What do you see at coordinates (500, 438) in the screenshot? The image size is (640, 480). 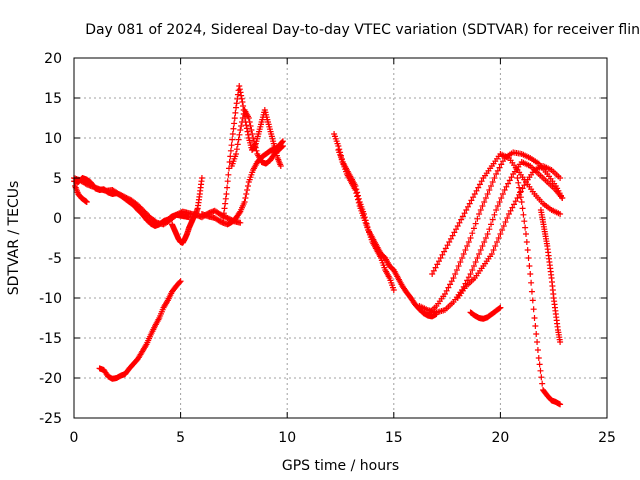 I see `x-tick-label: 20` at bounding box center [500, 438].